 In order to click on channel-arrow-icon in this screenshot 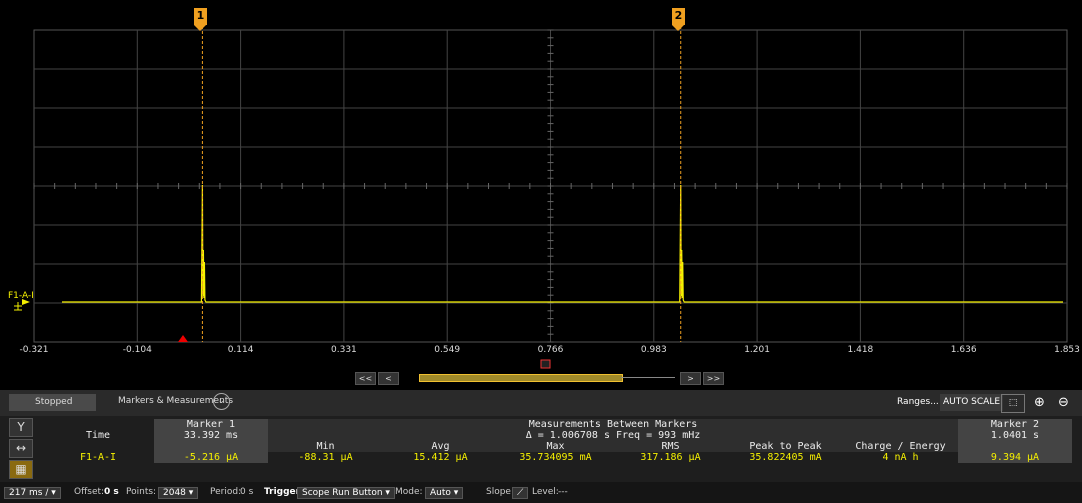, I will do `click(26, 302)`.